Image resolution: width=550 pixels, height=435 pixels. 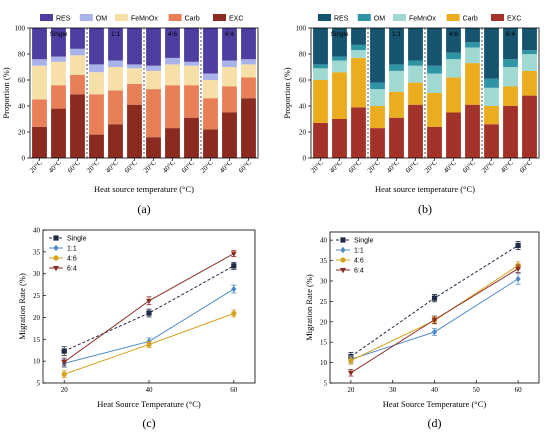 What do you see at coordinates (143, 209) in the screenshot?
I see `panel-caption: (a)` at bounding box center [143, 209].